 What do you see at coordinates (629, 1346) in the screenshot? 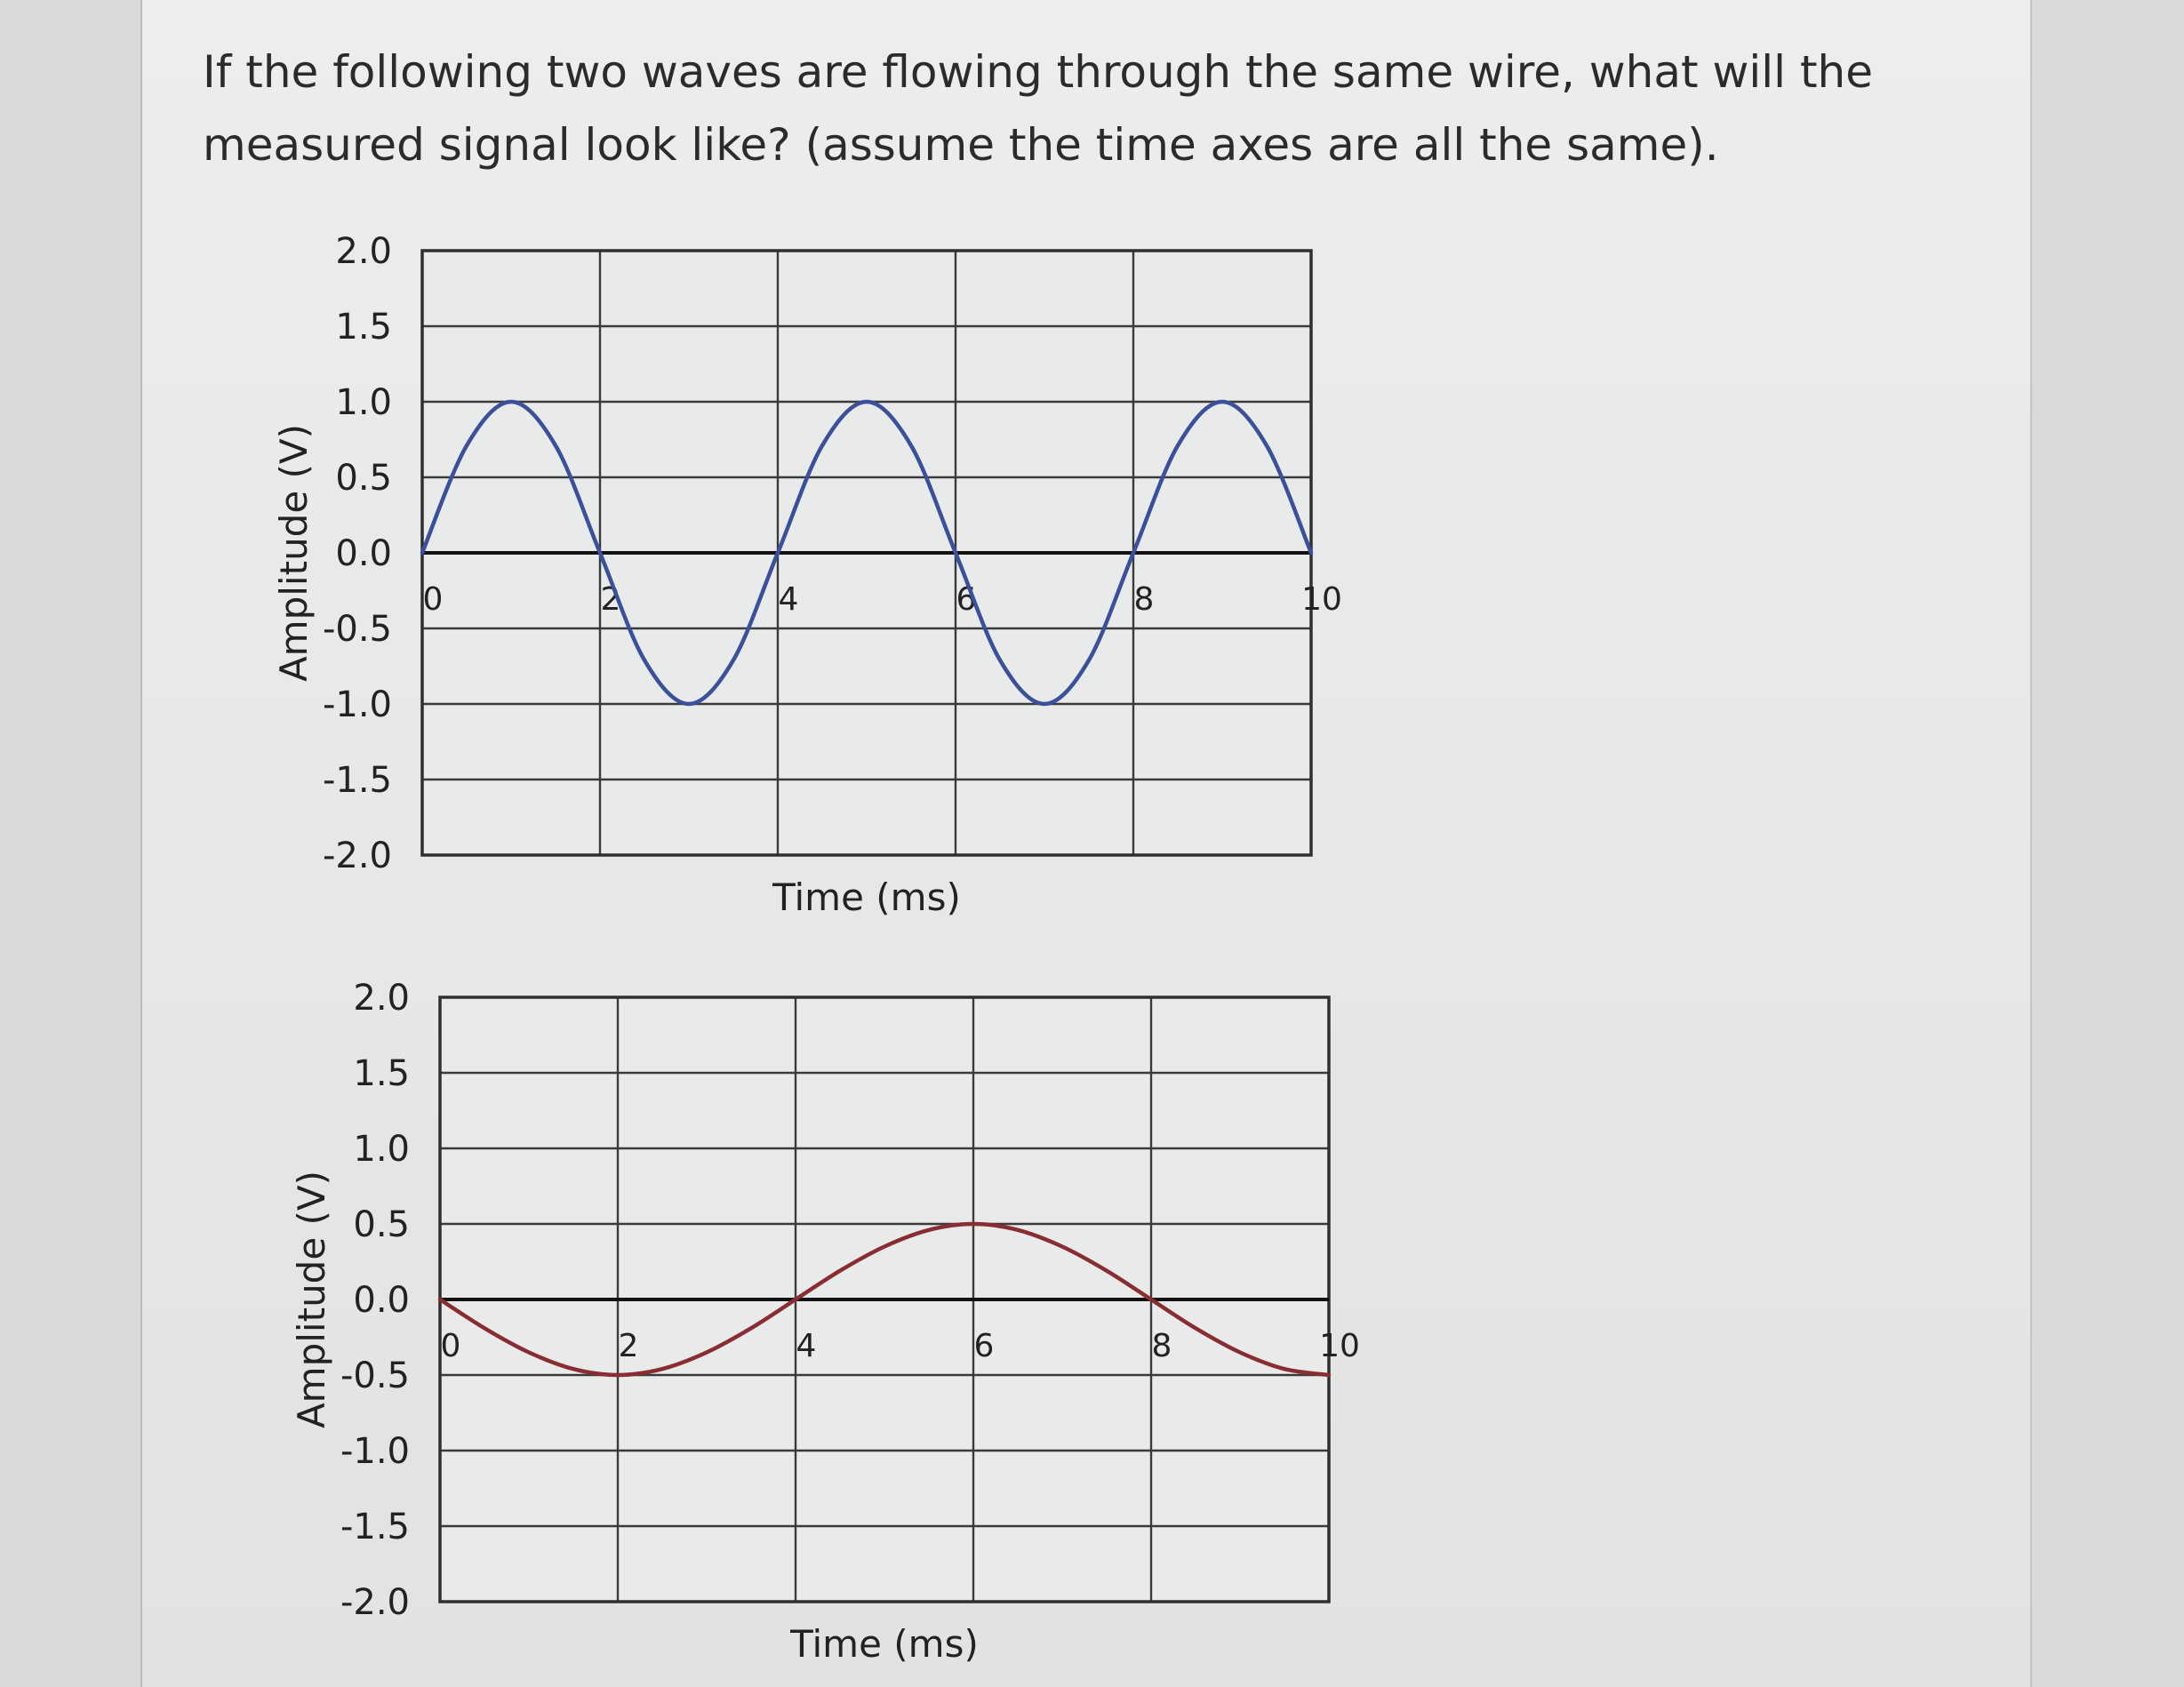
I see `x-tick-label: 2` at bounding box center [629, 1346].